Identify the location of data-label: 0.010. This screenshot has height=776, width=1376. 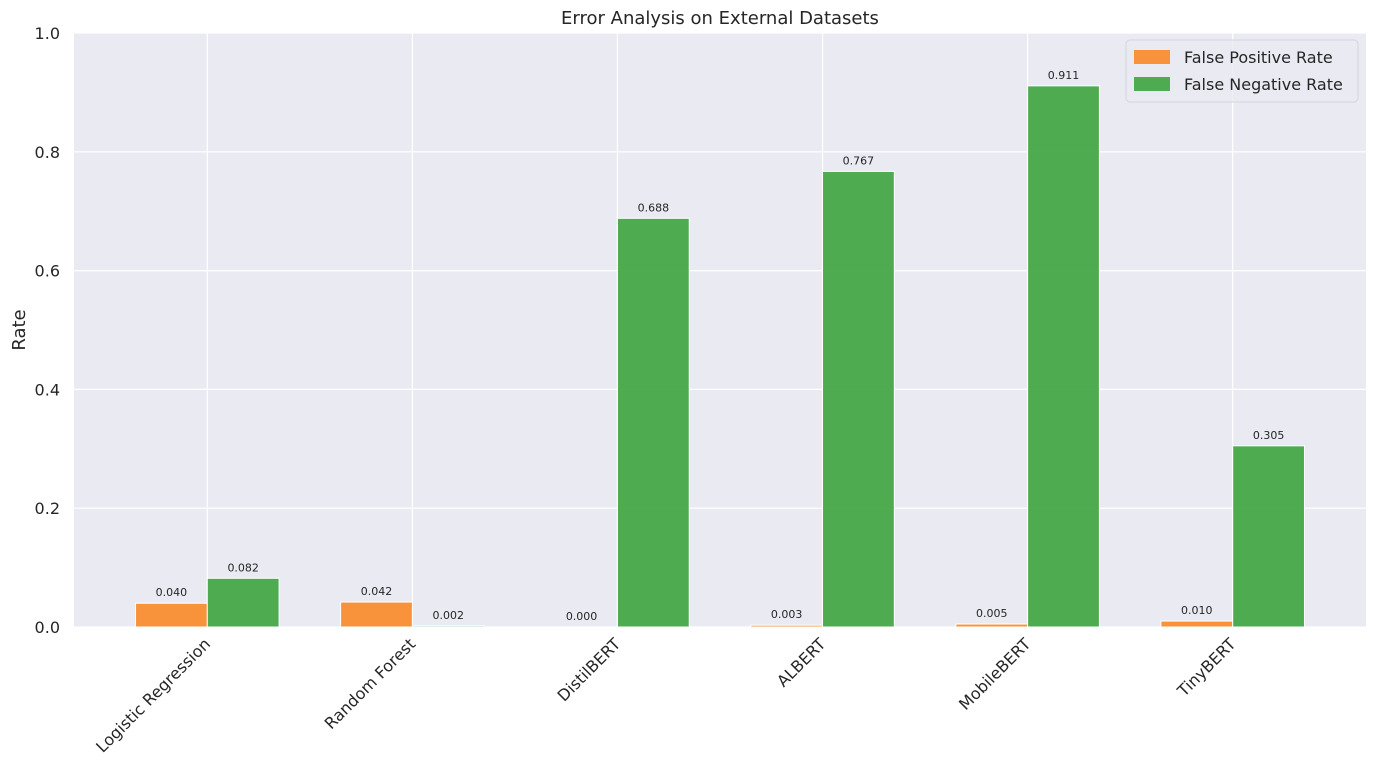
(1197, 610).